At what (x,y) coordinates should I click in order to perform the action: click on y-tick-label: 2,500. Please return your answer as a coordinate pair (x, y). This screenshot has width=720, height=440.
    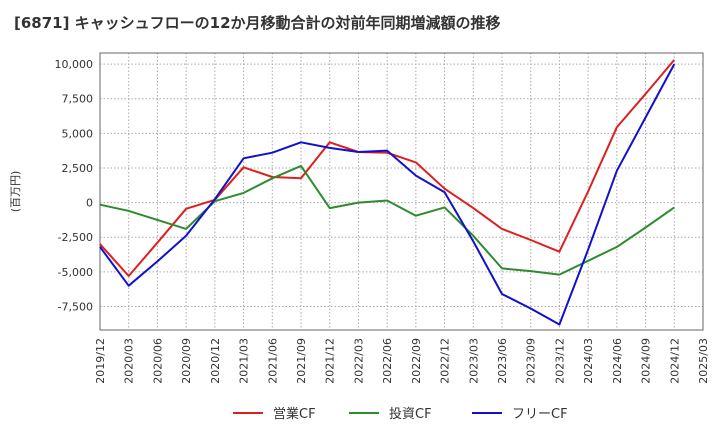
    Looking at the image, I should click on (78, 168).